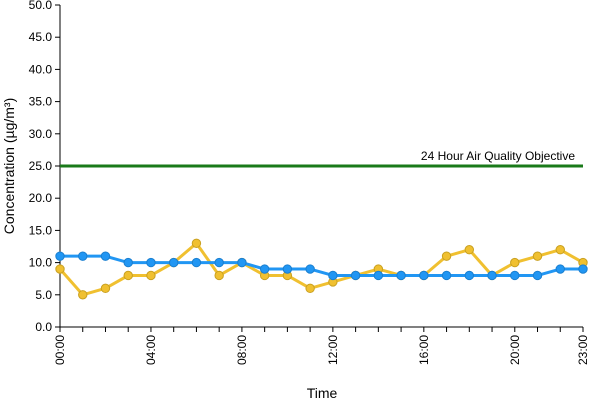 The image size is (600, 400). Describe the element at coordinates (41, 198) in the screenshot. I see `y-tick-label: 20.0` at that location.